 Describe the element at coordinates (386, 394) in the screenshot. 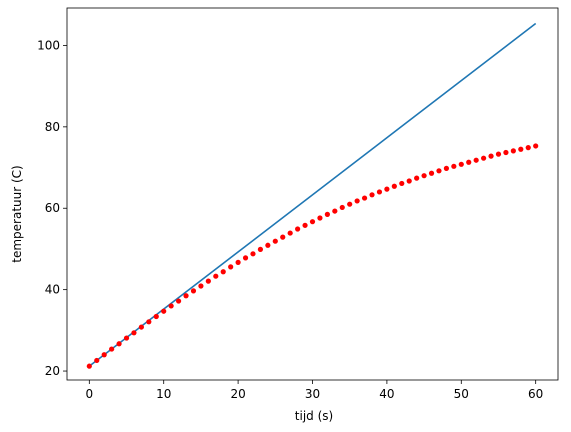

I see `x-tick-label: 40` at that location.